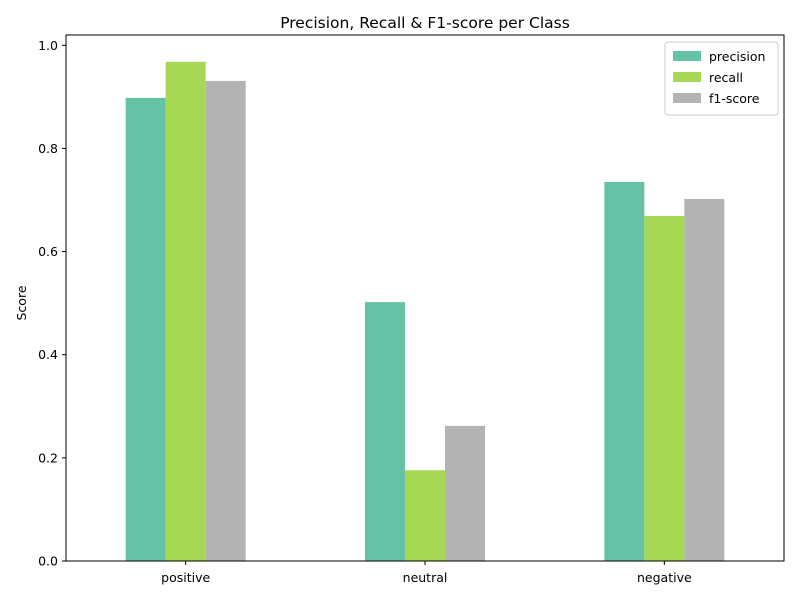 This screenshot has width=800, height=600. I want to click on legend-swatch-recall, so click(687, 77).